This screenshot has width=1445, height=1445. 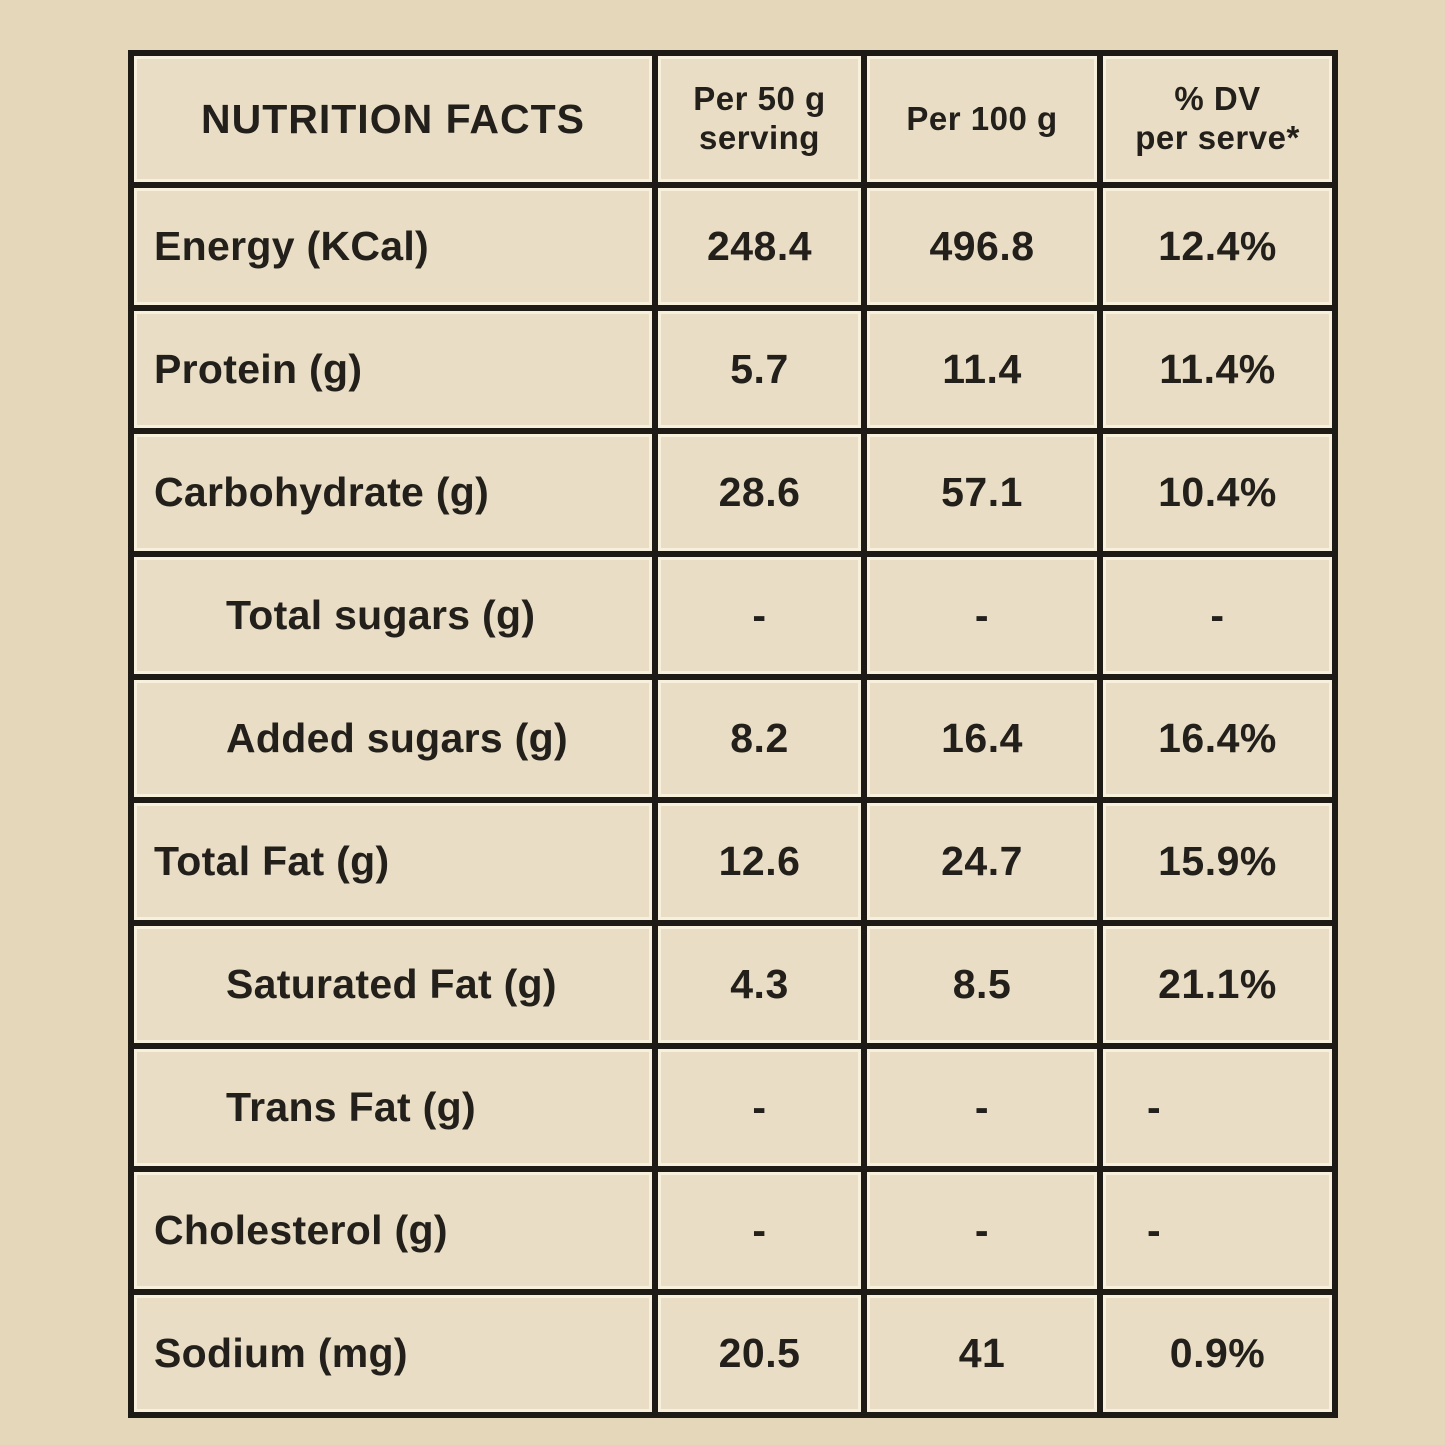 I want to click on row-label: Trans Fat (g), so click(x=393, y=1107).